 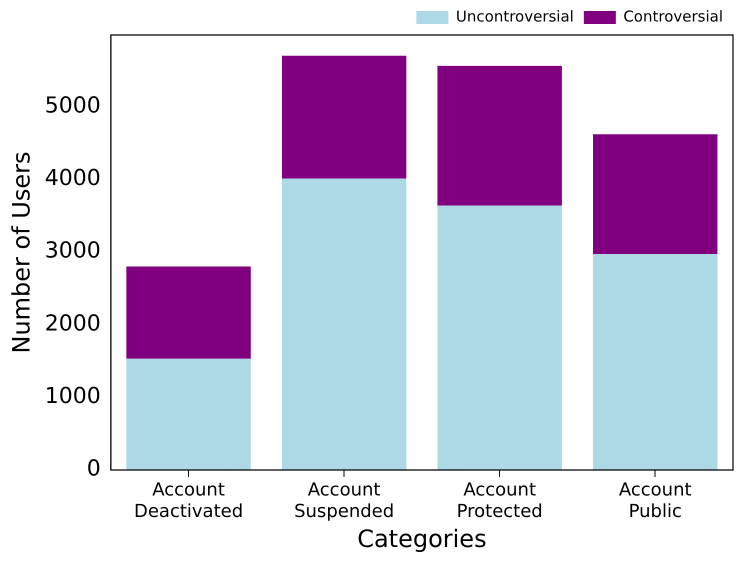 I want to click on x-tick-label: Account Public, so click(x=655, y=500).